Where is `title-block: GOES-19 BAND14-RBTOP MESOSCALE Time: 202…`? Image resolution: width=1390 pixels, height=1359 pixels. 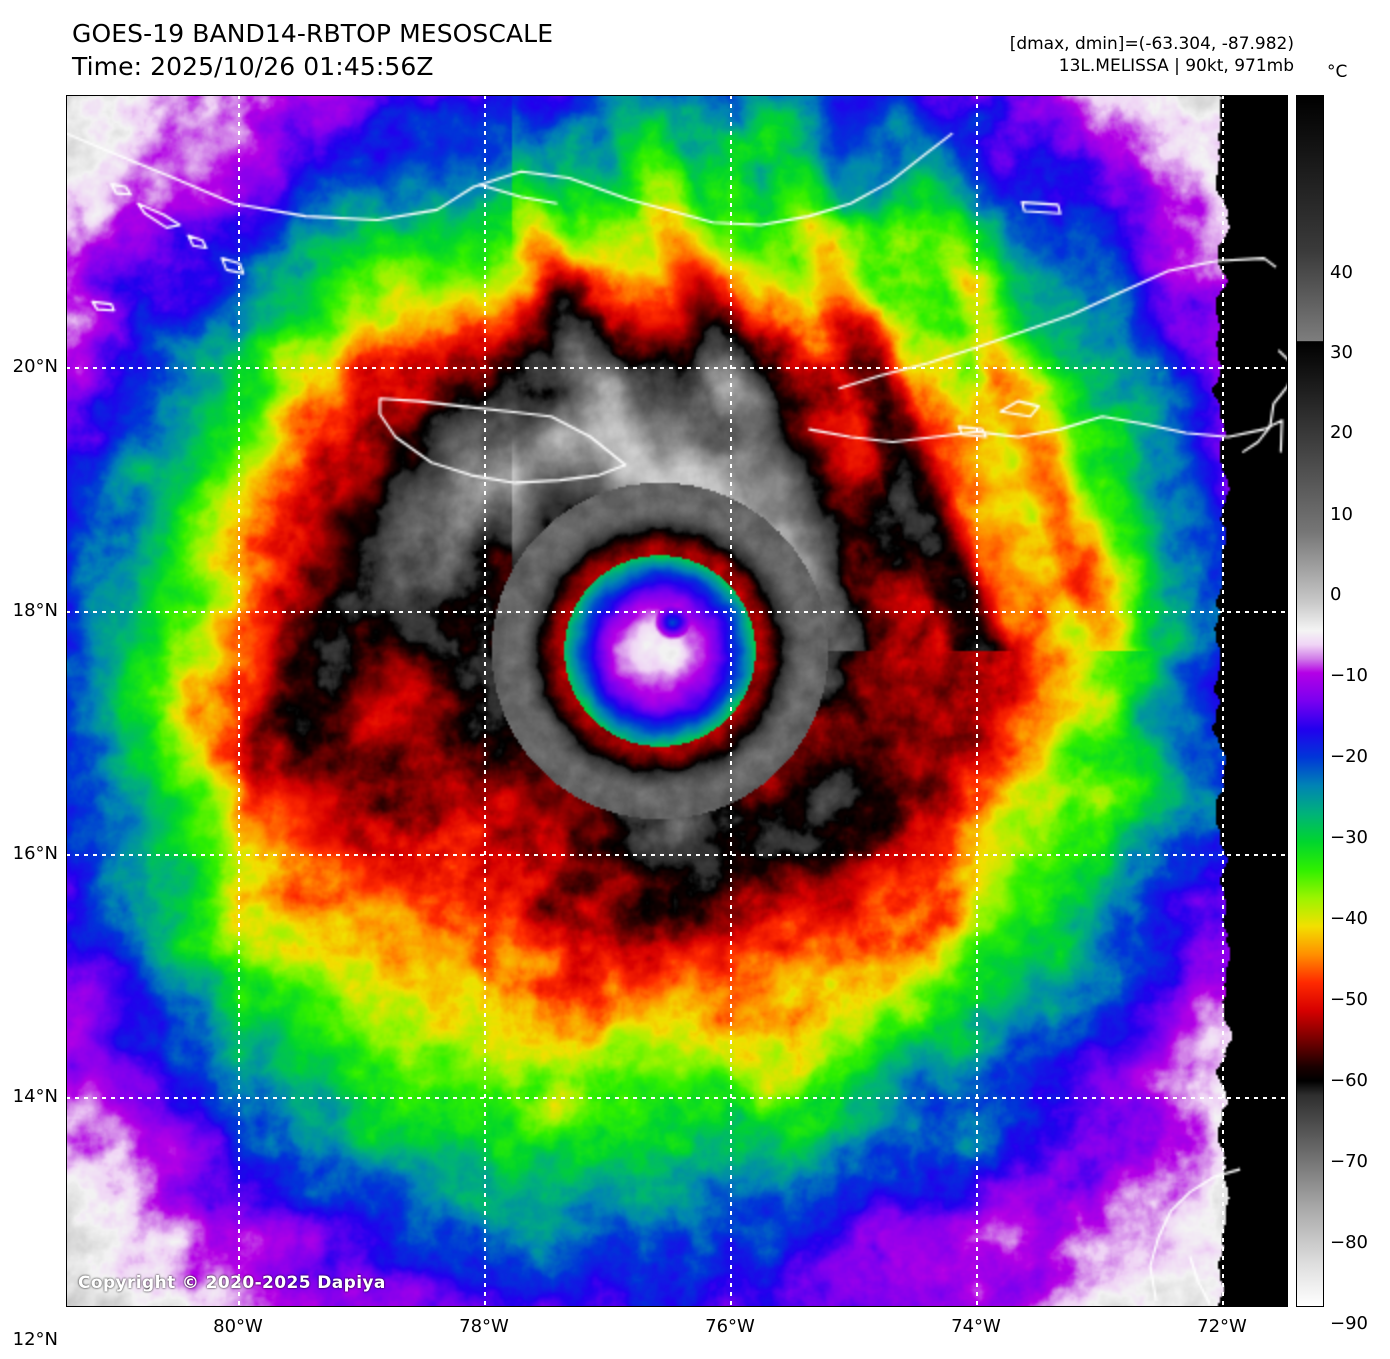
title-block: GOES-19 BAND14-RBTOP MESOSCALE Time: 202… is located at coordinates (312, 50).